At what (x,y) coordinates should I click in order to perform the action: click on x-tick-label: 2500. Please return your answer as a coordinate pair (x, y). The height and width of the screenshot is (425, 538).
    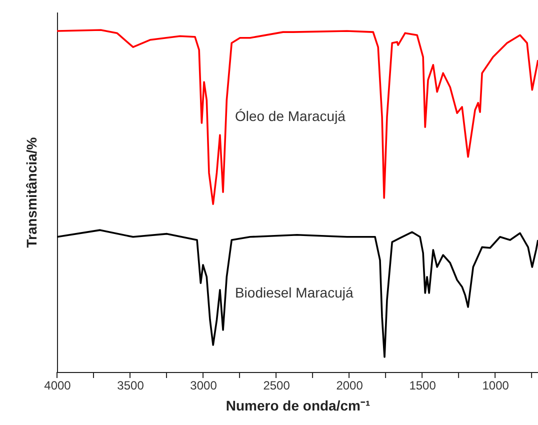
    Looking at the image, I should click on (276, 385).